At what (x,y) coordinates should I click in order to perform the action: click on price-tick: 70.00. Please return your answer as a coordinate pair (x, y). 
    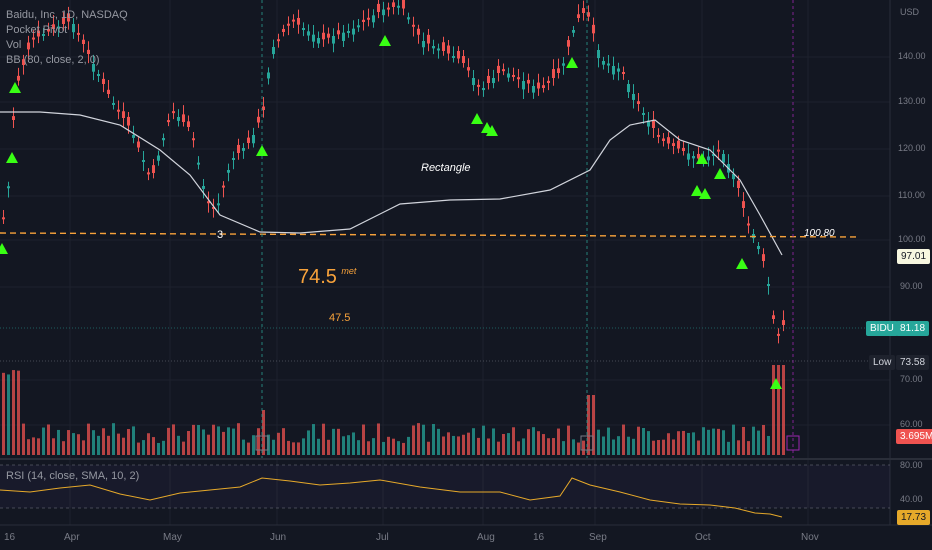
    Looking at the image, I should click on (911, 379).